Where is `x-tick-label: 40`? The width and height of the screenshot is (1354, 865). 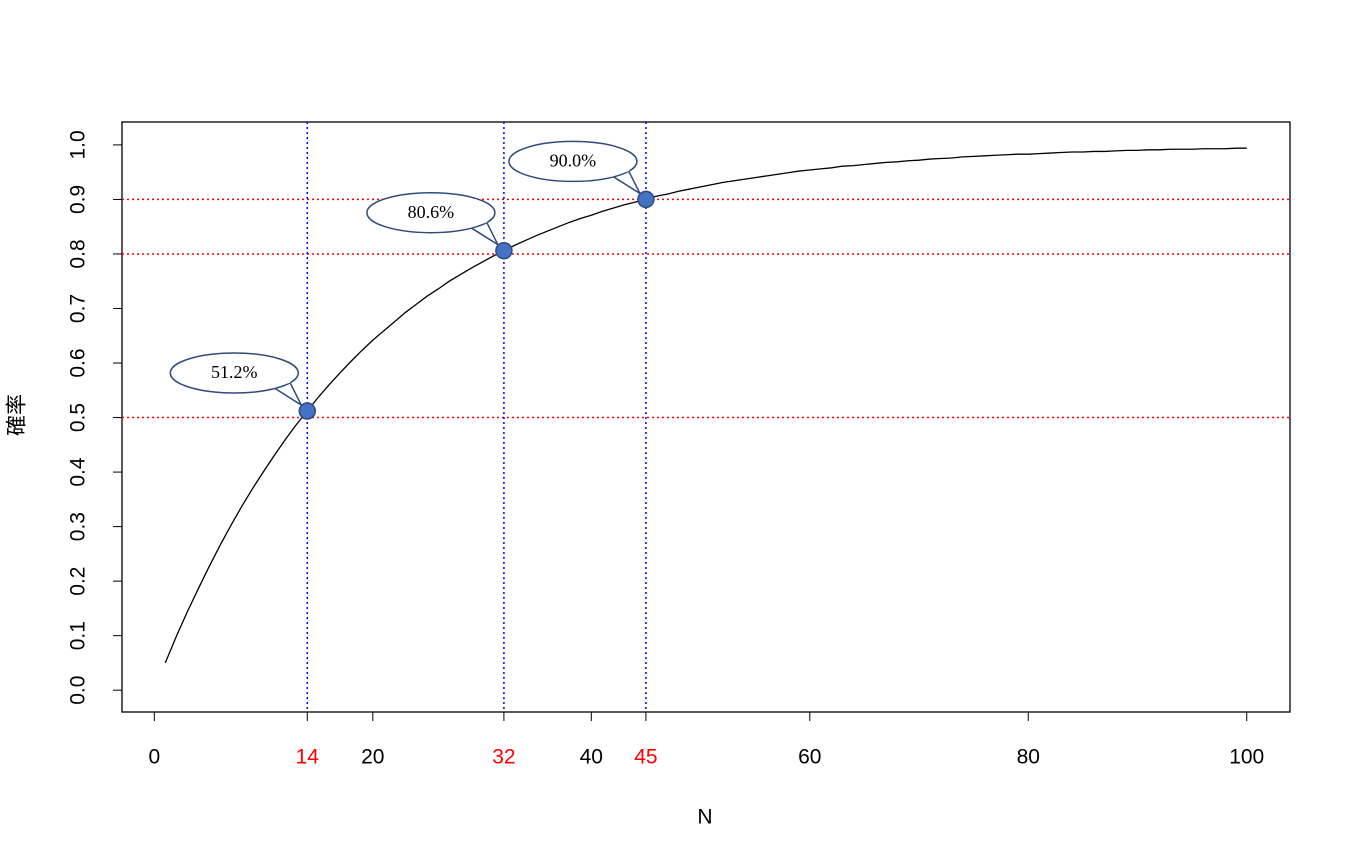
x-tick-label: 40 is located at coordinates (591, 757).